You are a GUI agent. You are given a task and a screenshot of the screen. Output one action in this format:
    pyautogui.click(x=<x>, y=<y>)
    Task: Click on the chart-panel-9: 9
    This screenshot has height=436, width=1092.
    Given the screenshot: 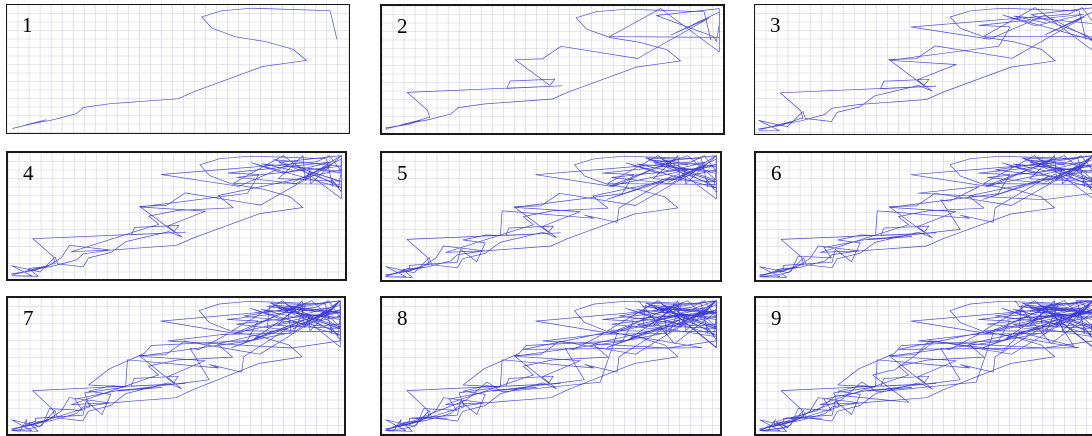 What is the action you would take?
    pyautogui.click(x=923, y=366)
    